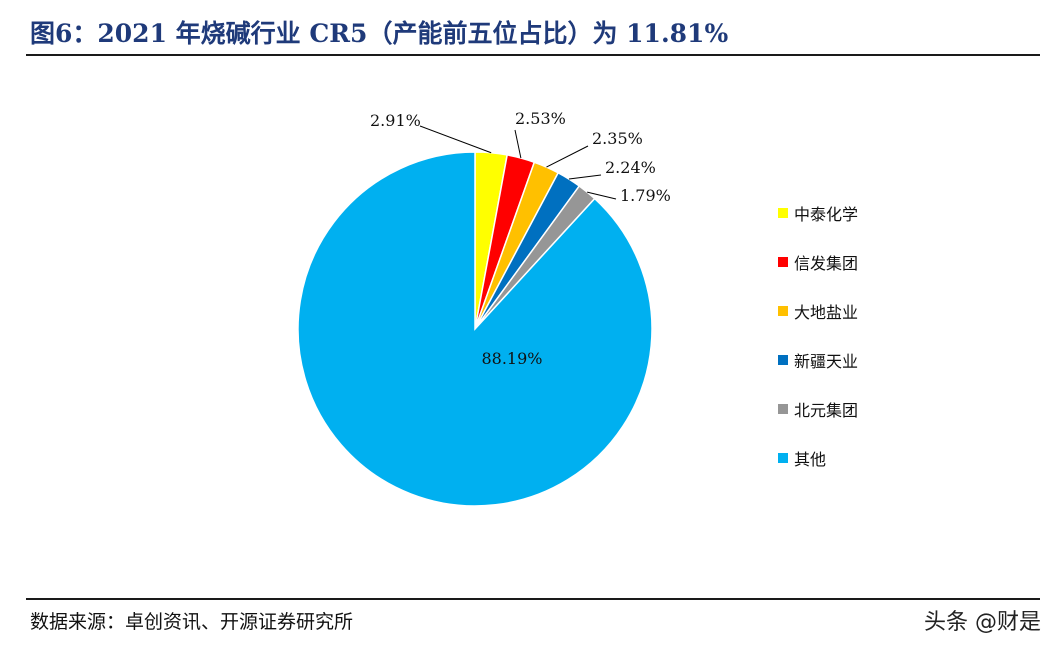  What do you see at coordinates (540, 118) in the screenshot?
I see `data-label-2: 2.53%` at bounding box center [540, 118].